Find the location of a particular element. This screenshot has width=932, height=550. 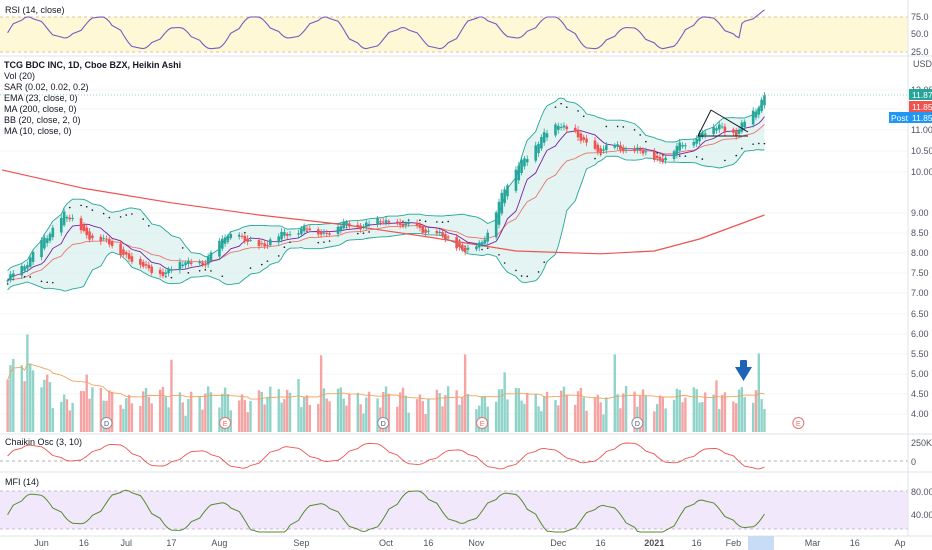

legend-ema: EMA (23, close, 0) is located at coordinates (41, 98).